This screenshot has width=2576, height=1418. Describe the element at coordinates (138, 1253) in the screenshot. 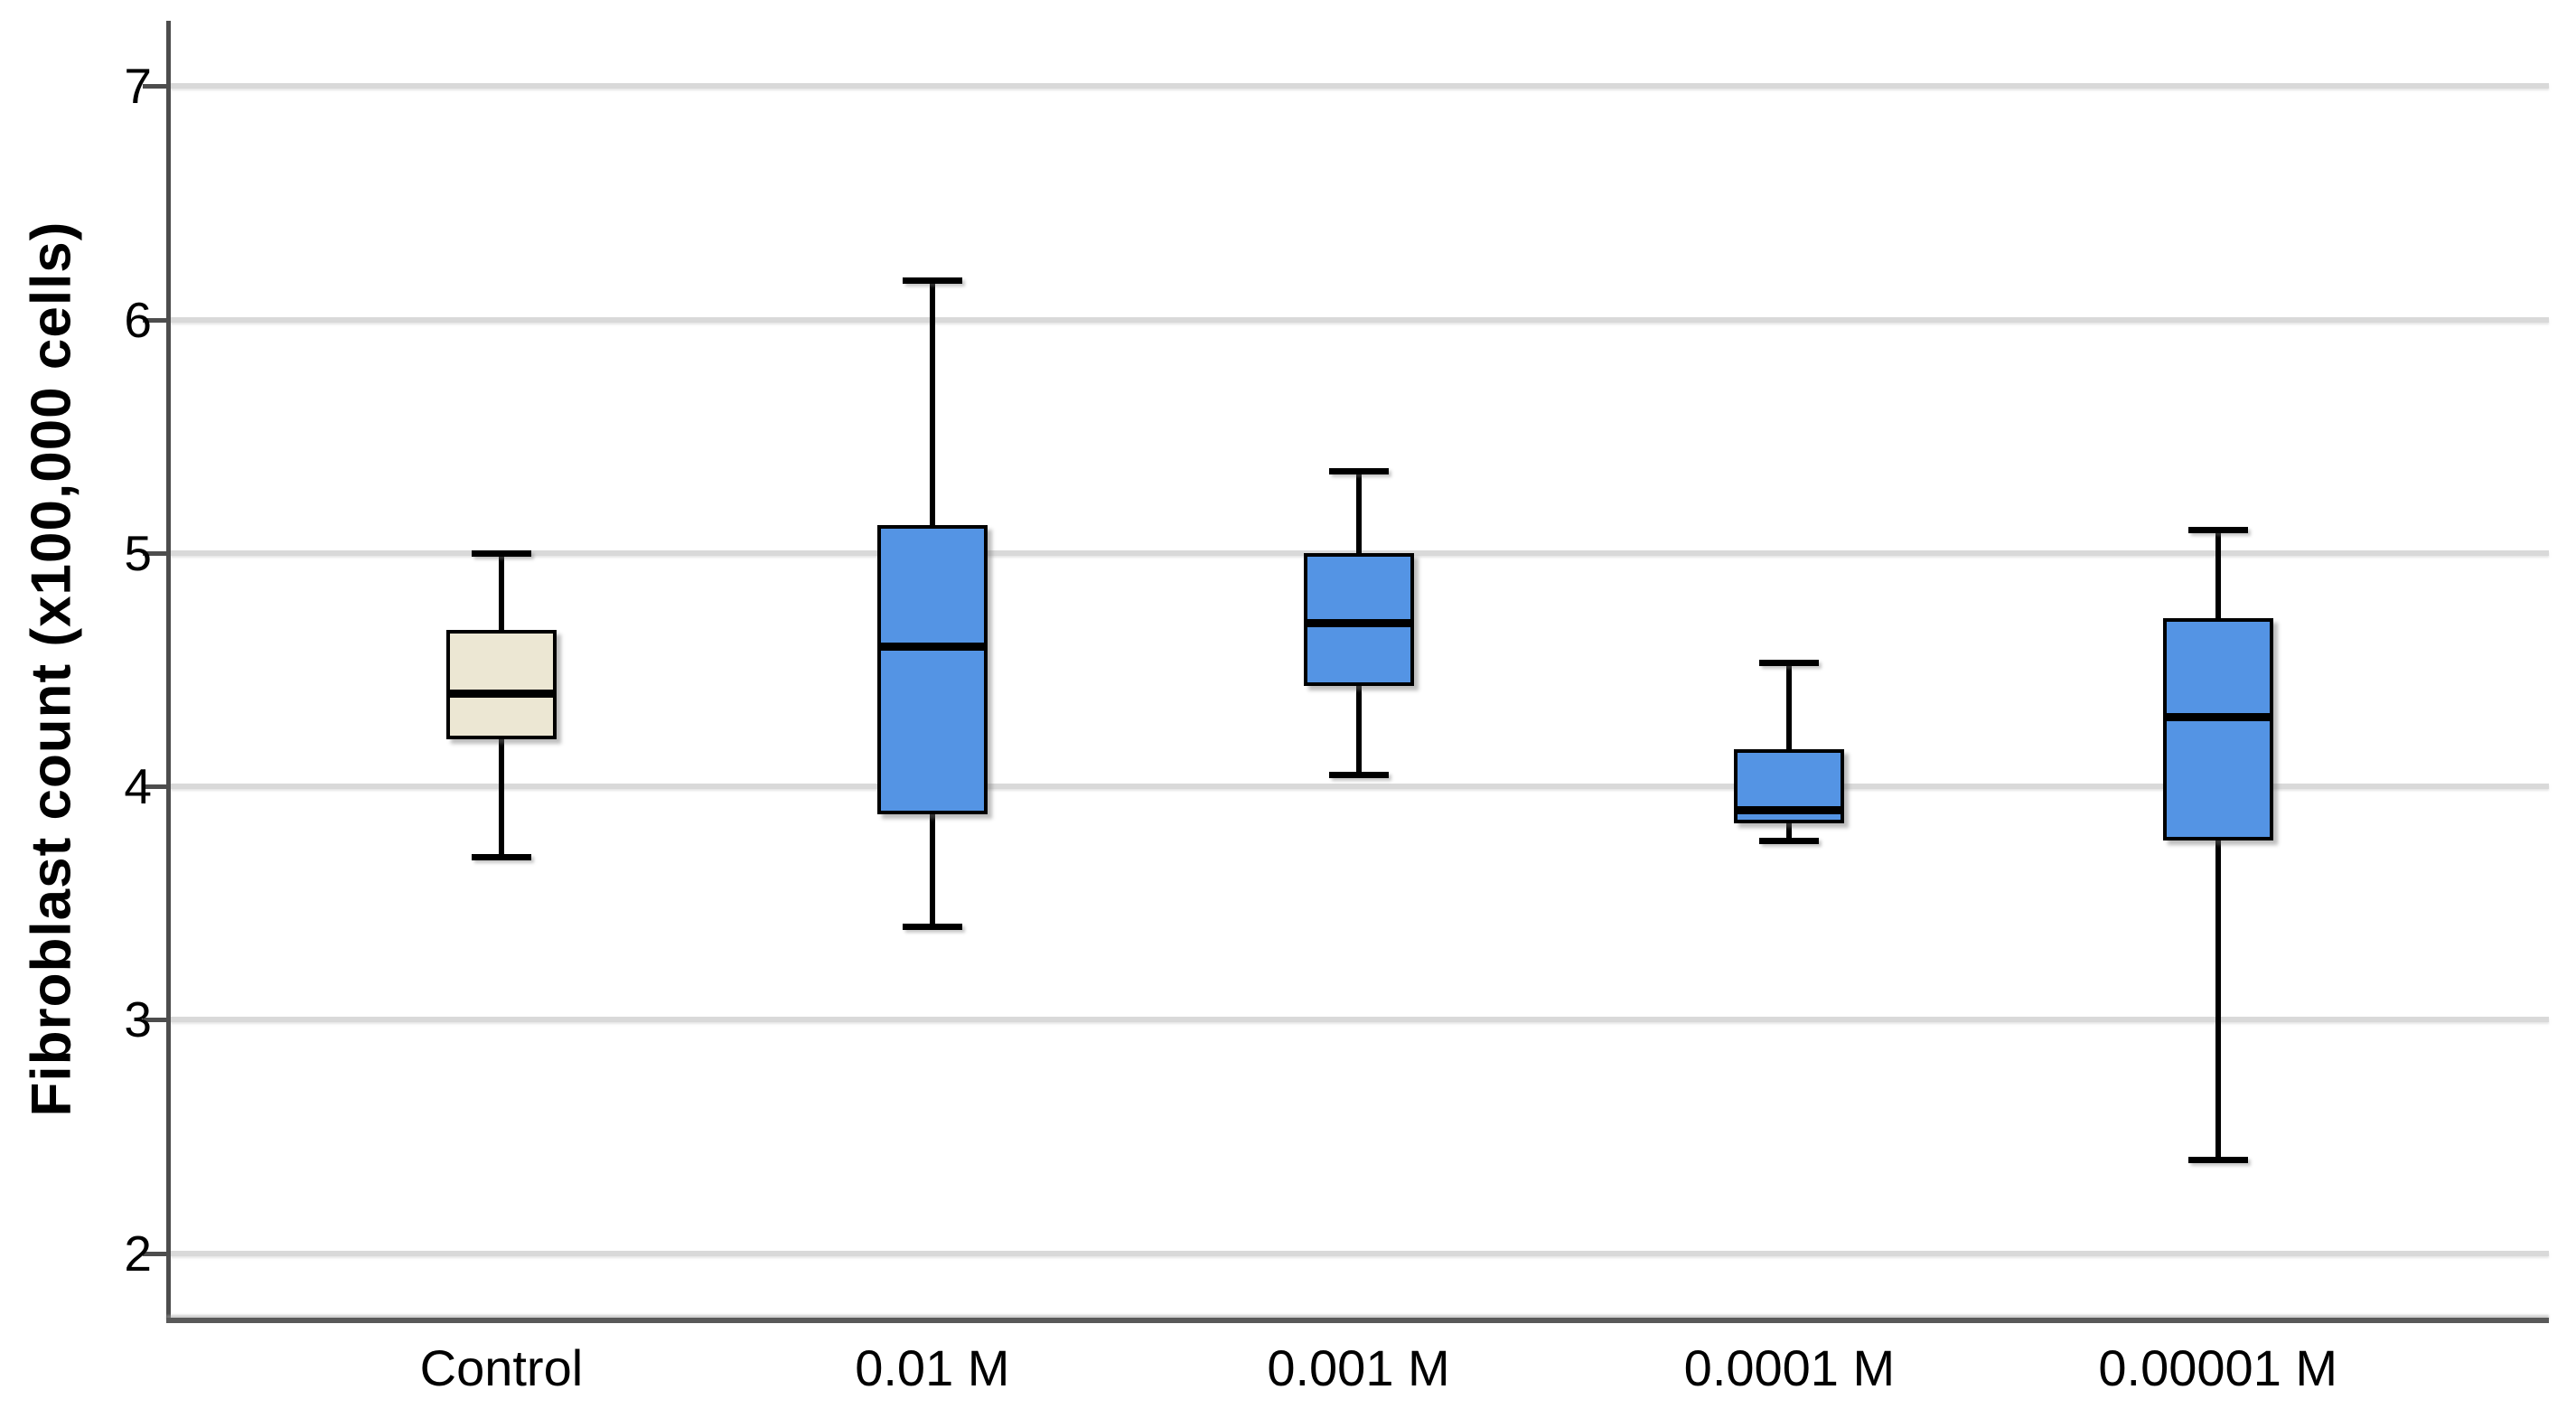

I see `y-tick-label-2: 2` at that location.